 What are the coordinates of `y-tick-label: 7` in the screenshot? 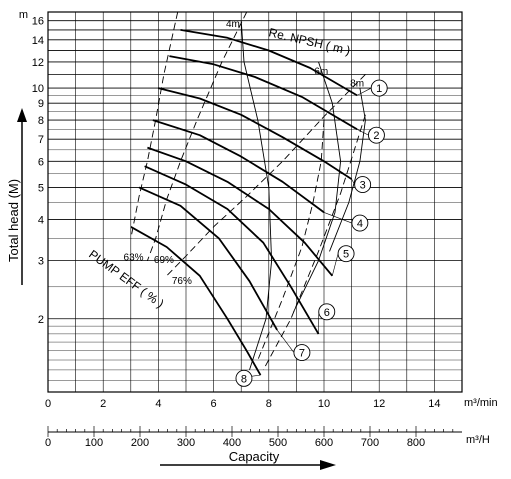 It's located at (41, 140).